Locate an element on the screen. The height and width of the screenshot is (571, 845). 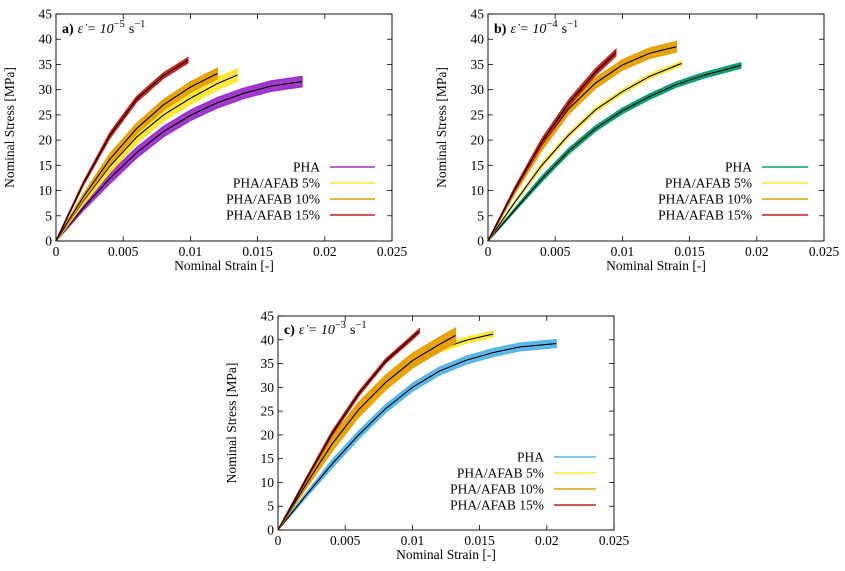
panel-title: c) ε̇ = 10−3 s−1 is located at coordinates (325, 329).